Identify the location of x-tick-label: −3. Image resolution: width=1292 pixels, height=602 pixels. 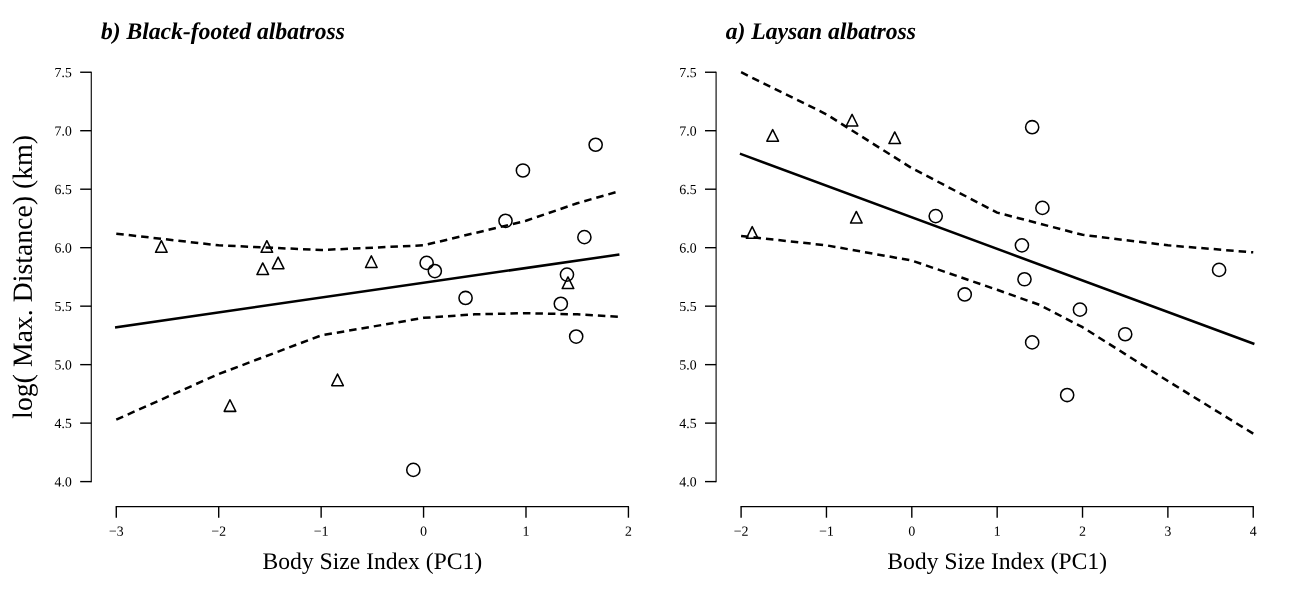
(116, 531).